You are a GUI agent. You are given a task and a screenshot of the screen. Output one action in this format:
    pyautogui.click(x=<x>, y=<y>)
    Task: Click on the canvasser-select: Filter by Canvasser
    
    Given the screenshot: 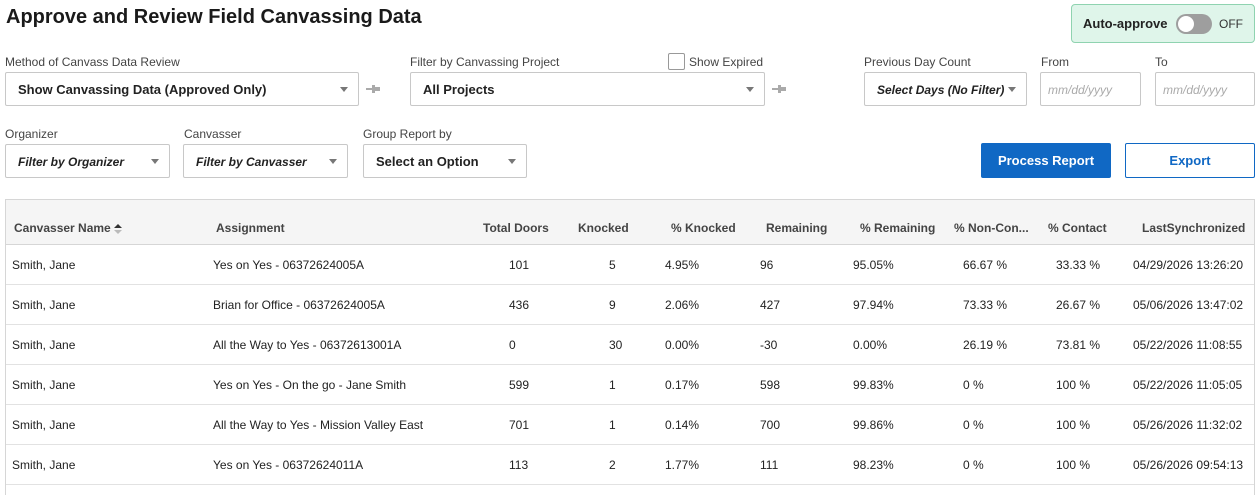 What is the action you would take?
    pyautogui.click(x=265, y=161)
    